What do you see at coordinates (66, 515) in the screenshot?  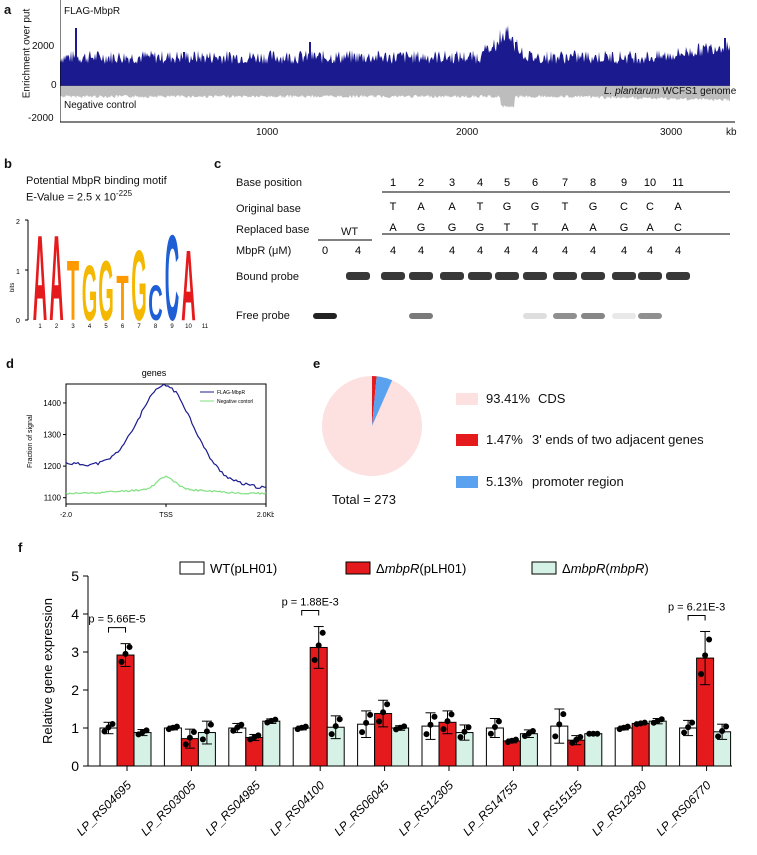 I see `profile-xtick: -2.0` at bounding box center [66, 515].